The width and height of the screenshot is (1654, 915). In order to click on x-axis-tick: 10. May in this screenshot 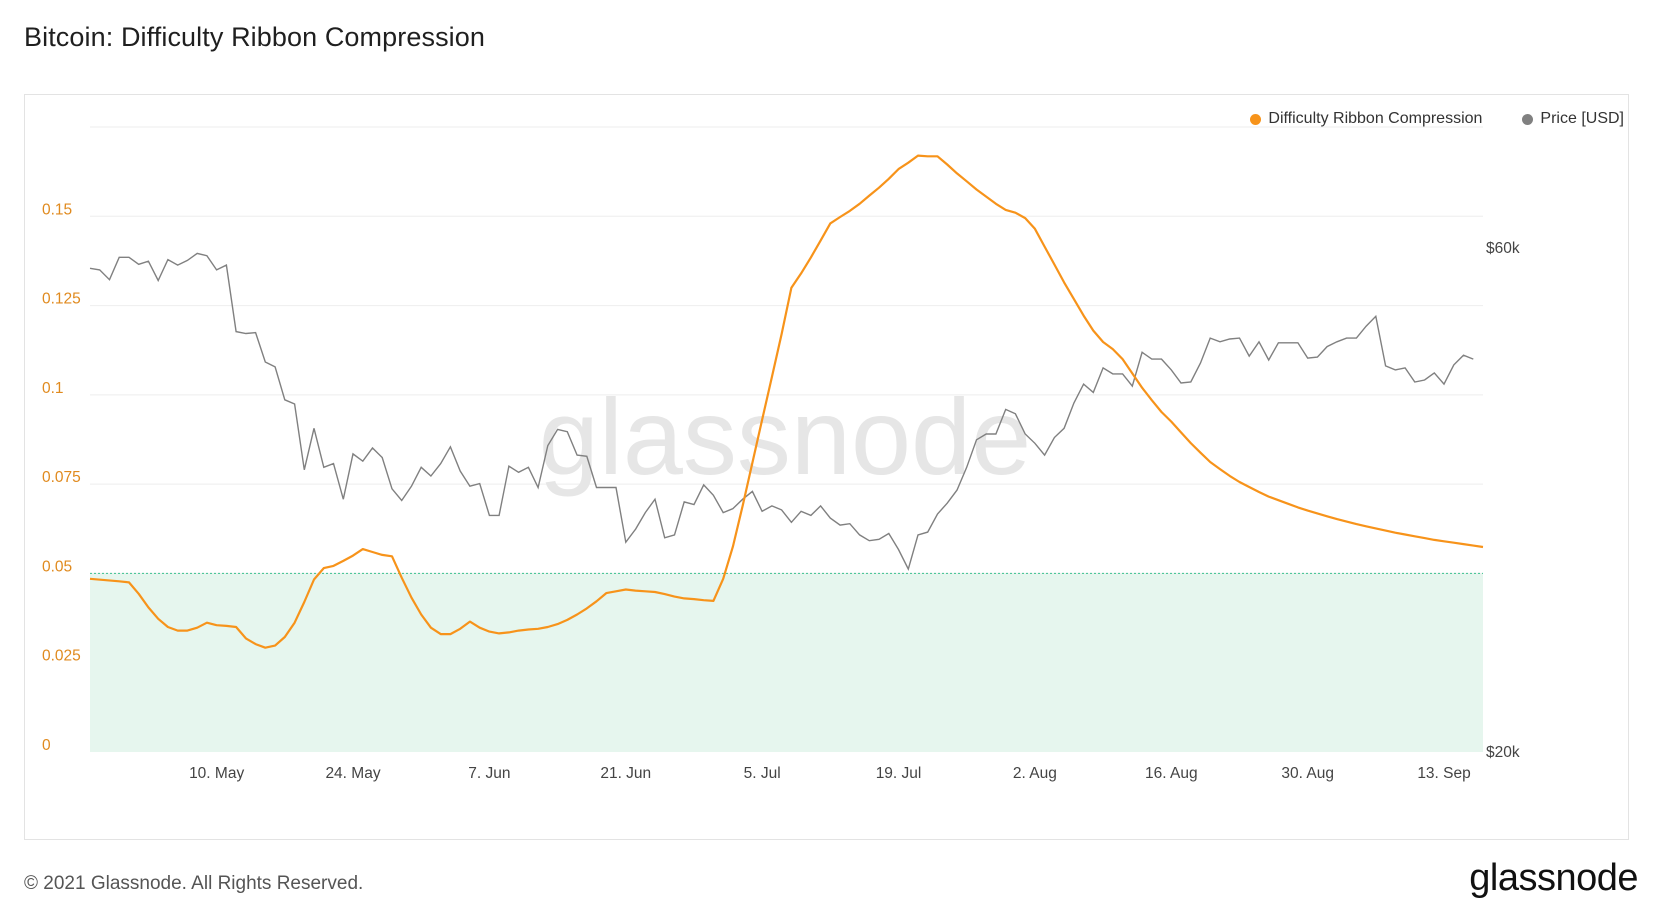, I will do `click(216, 773)`.